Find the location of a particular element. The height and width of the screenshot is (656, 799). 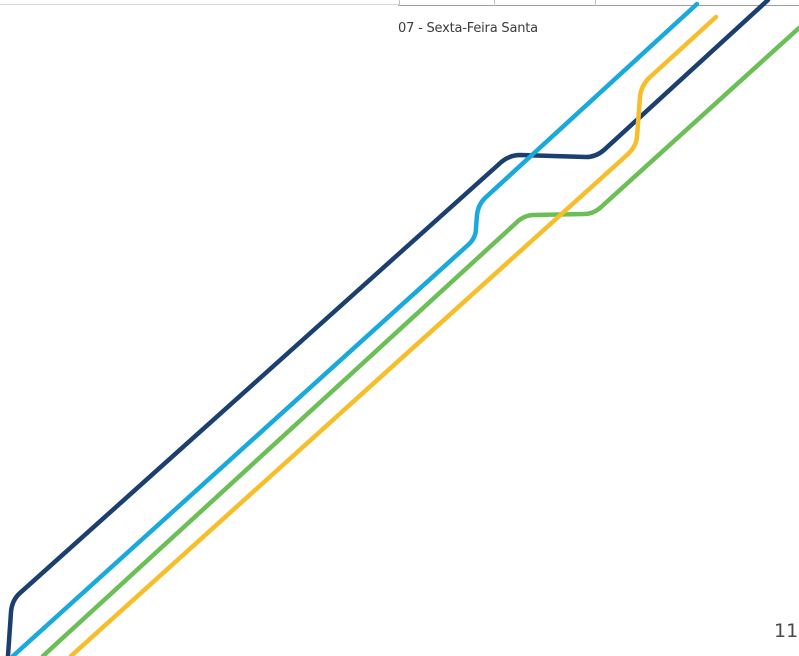

table-border-left is located at coordinates (199, 4).